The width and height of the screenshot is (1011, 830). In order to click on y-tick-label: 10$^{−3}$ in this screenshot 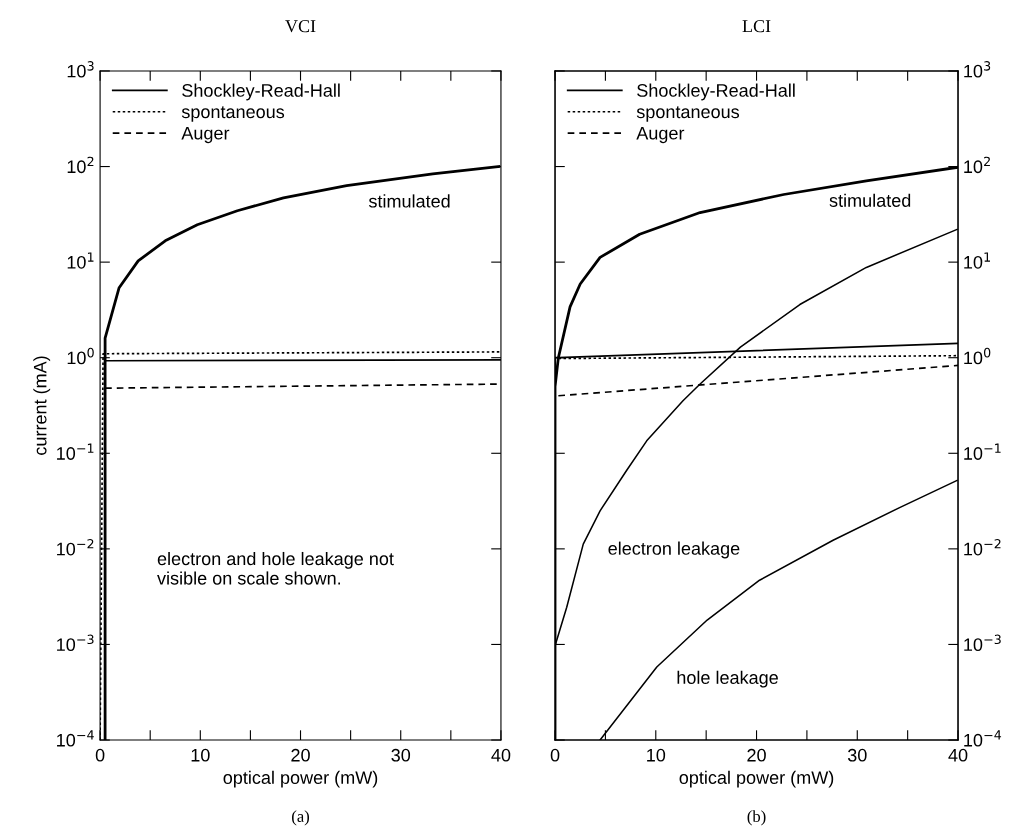, I will do `click(75, 643)`.